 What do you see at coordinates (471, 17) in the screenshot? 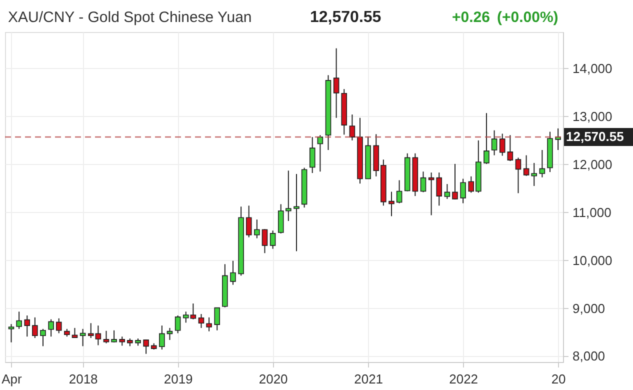
I see `text: +0.26` at bounding box center [471, 17].